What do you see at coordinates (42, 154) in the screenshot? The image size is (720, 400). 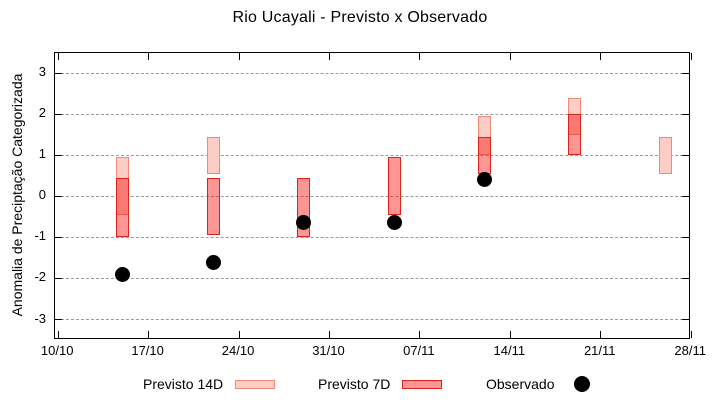 I see `y-tick-label: 1` at bounding box center [42, 154].